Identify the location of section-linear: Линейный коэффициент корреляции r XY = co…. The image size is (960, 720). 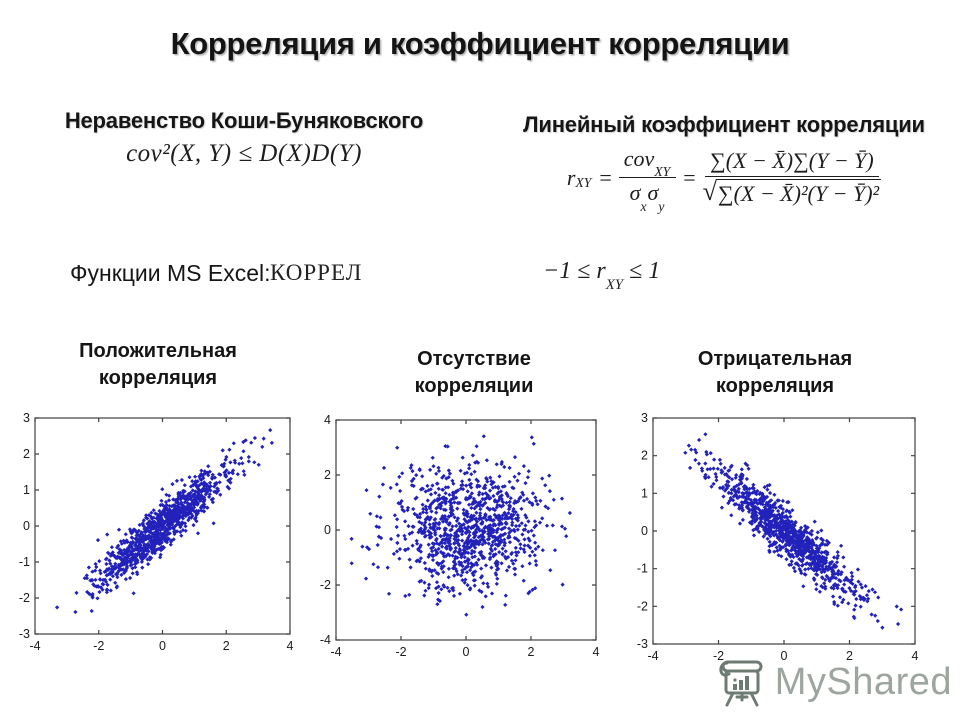
(724, 163).